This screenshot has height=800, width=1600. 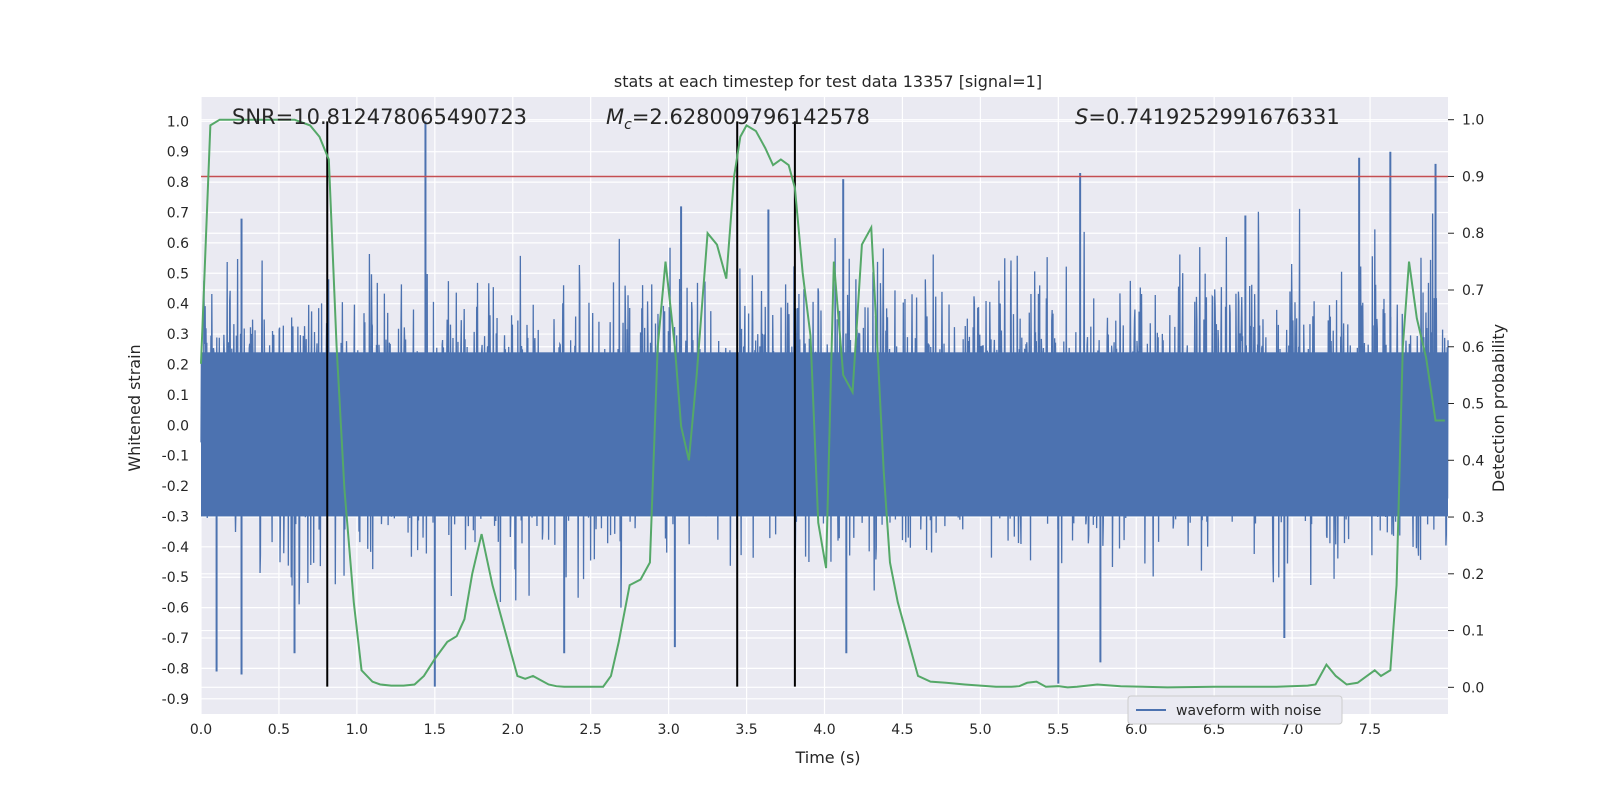 What do you see at coordinates (751, 117) in the screenshot?
I see `mc-value: =2.628009796142578` at bounding box center [751, 117].